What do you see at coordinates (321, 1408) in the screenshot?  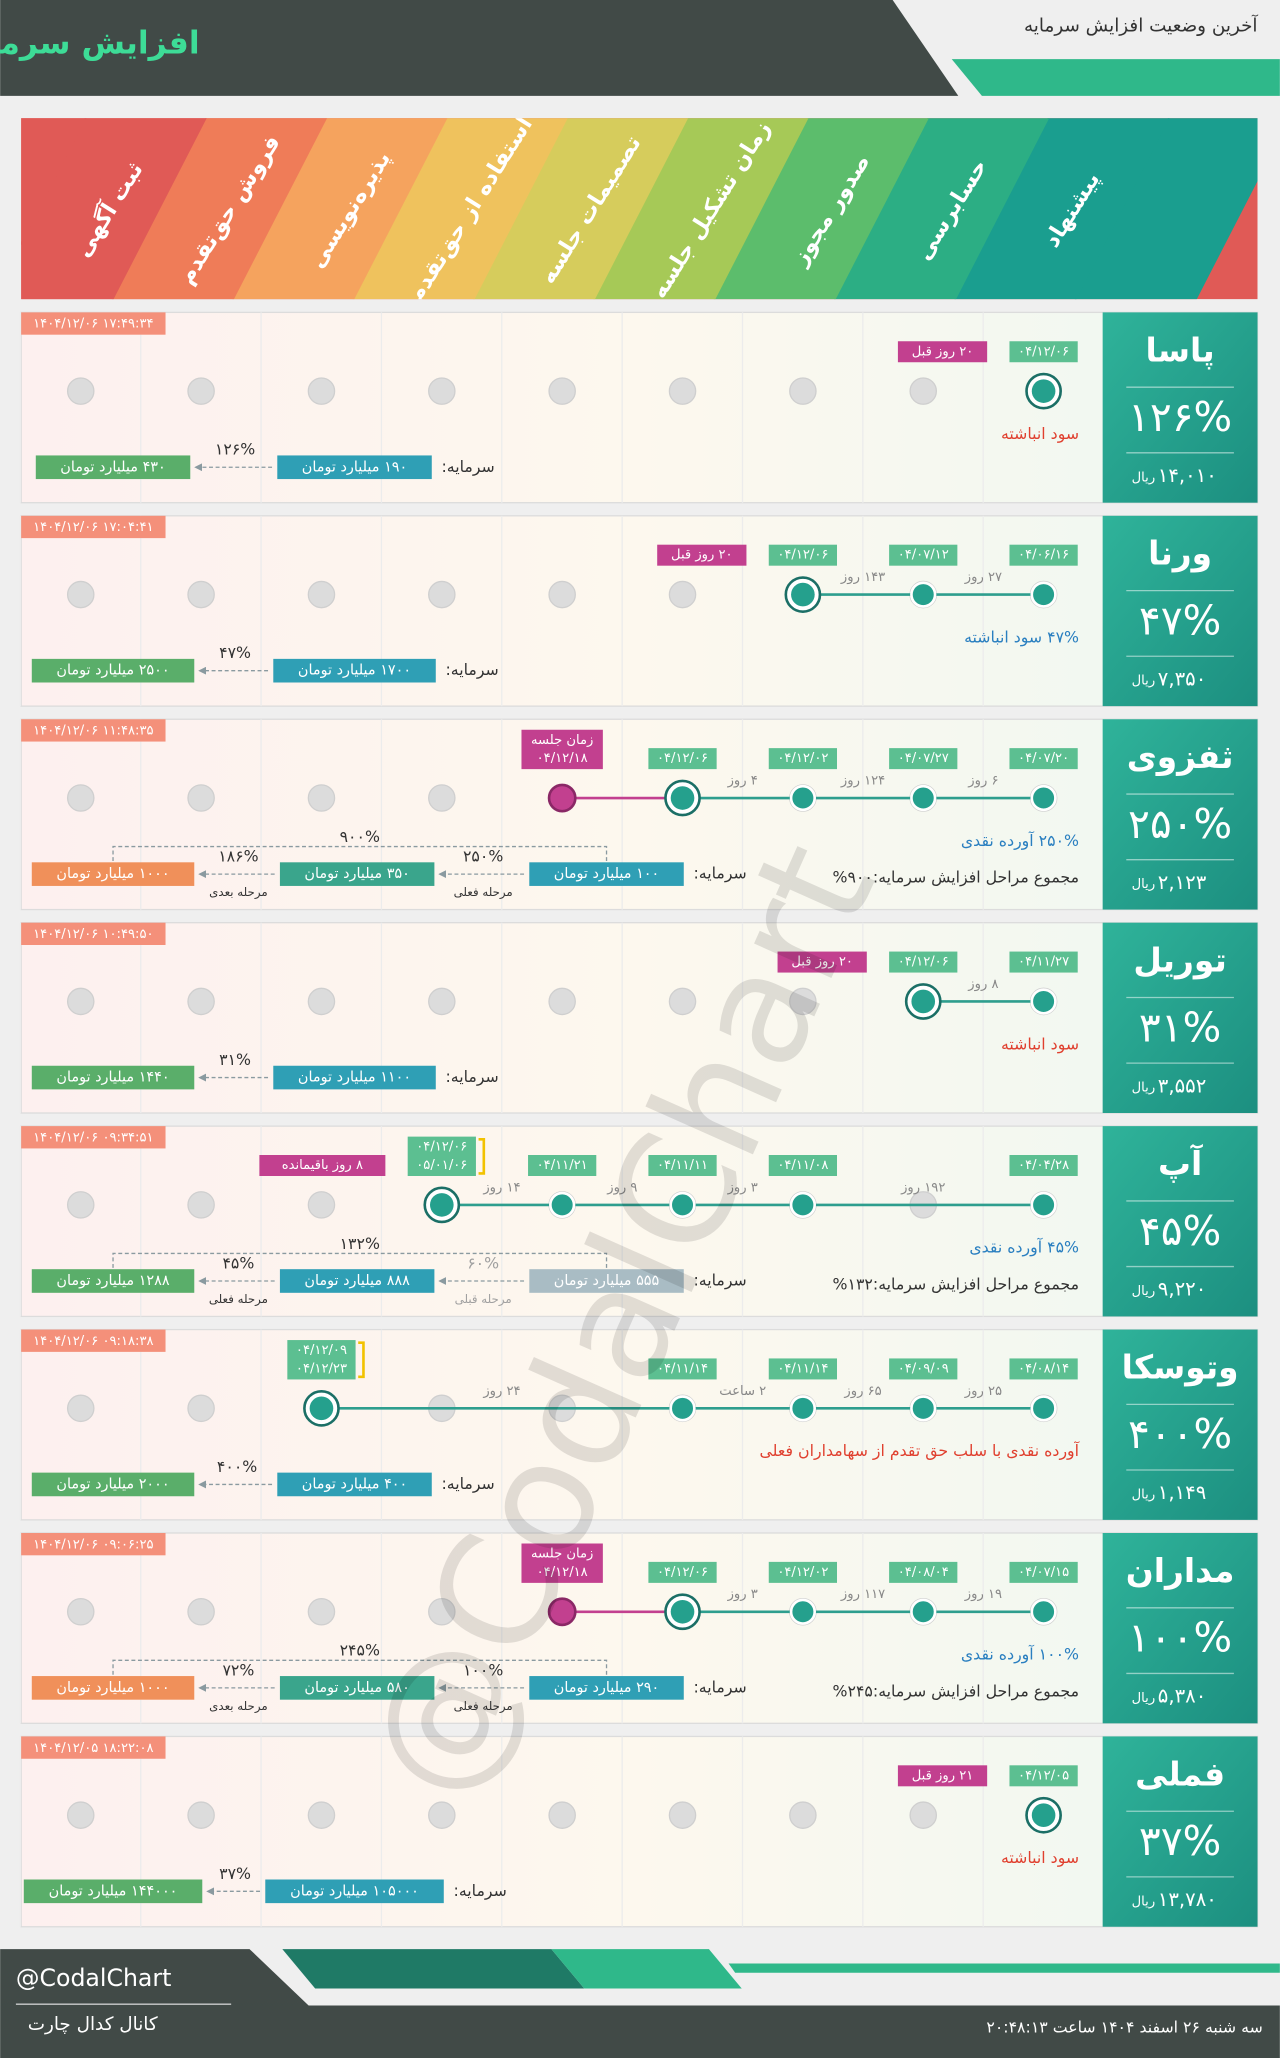 I see `current-dot` at bounding box center [321, 1408].